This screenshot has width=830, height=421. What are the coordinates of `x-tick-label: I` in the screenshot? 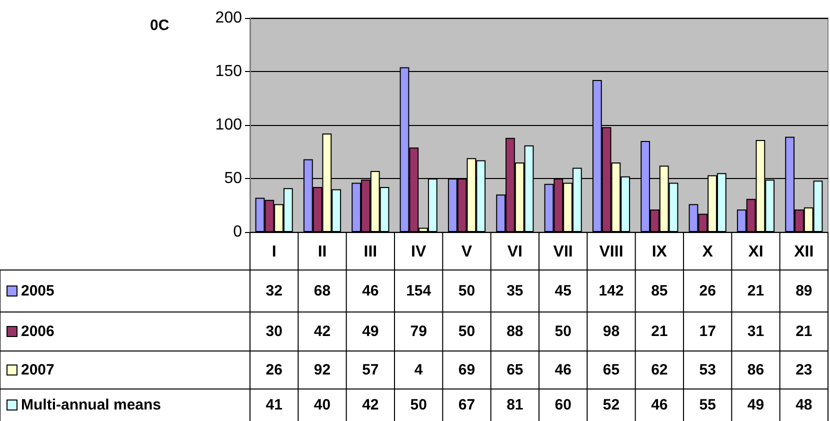 It's located at (274, 252).